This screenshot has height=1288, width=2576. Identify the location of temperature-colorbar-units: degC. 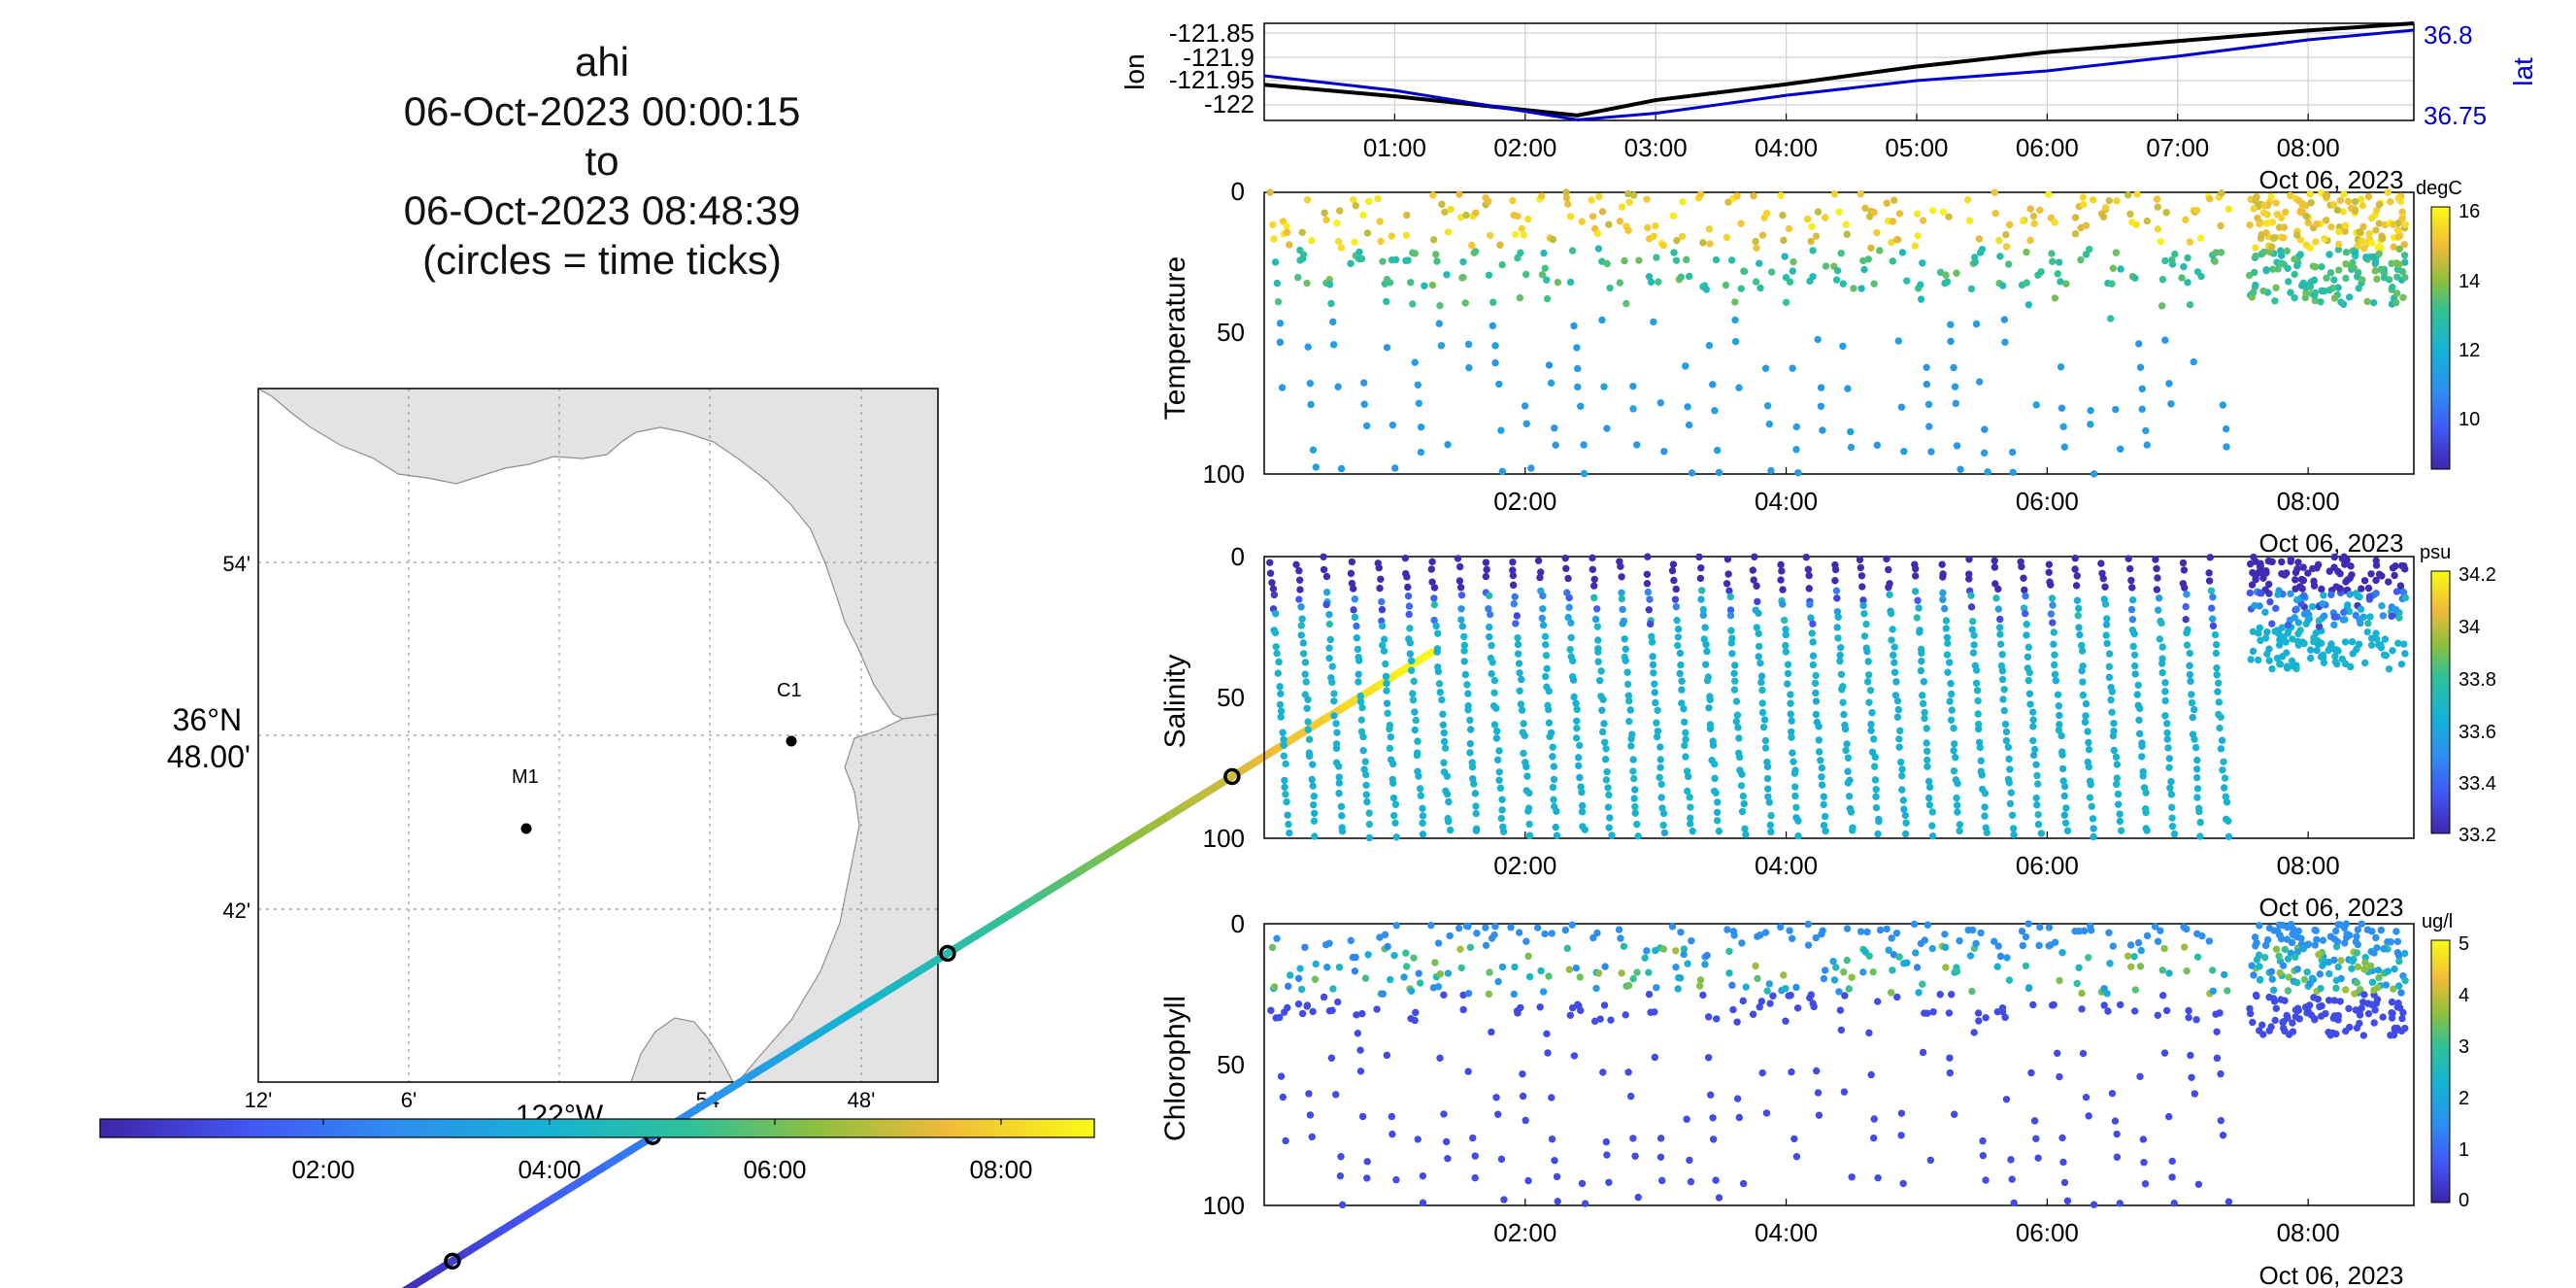
(2439, 188).